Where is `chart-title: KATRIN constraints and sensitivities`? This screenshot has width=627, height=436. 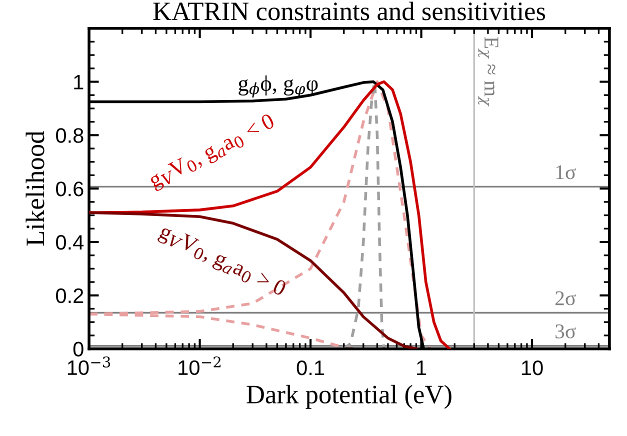 chart-title: KATRIN constraints and sensitivities is located at coordinates (349, 11).